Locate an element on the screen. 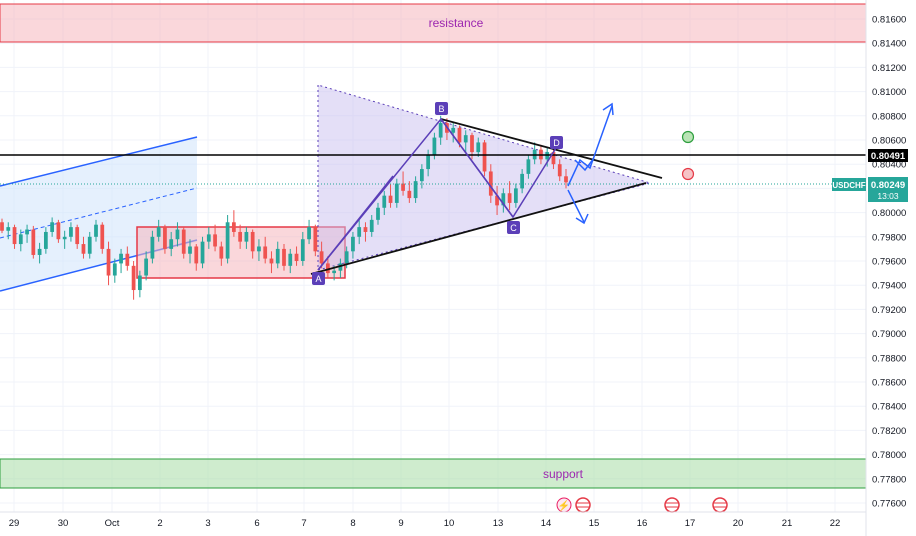  x-tick-label: 17 is located at coordinates (690, 523).